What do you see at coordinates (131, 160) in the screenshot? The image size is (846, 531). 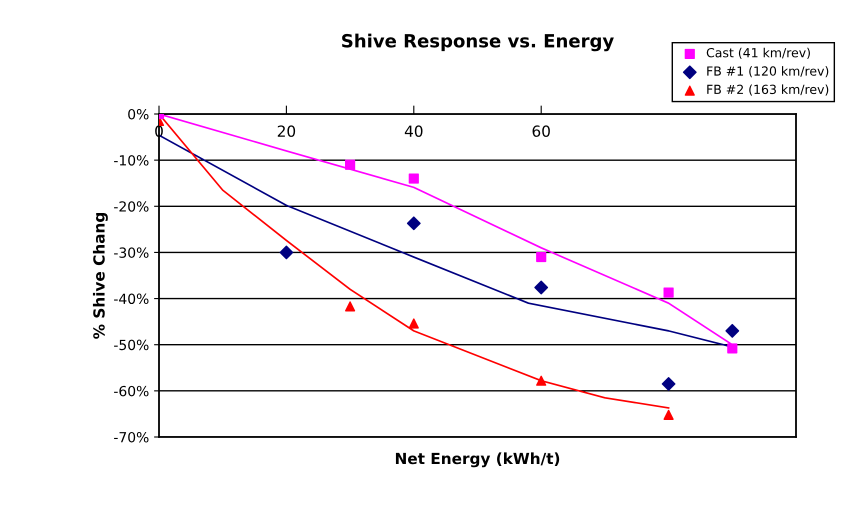 I see `y-tick-label: -10%` at bounding box center [131, 160].